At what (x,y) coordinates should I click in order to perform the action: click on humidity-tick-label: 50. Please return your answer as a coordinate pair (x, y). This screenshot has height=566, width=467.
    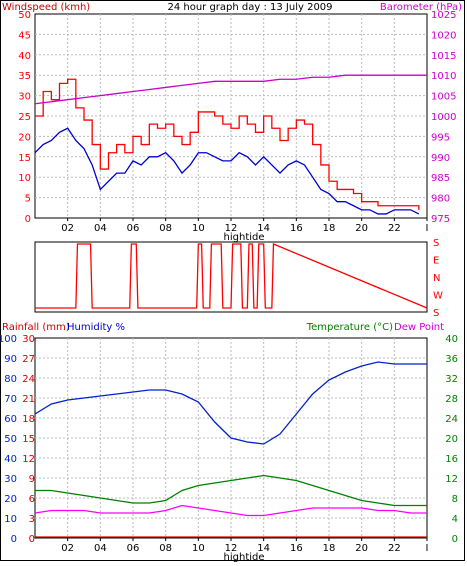
    Looking at the image, I should click on (10, 439).